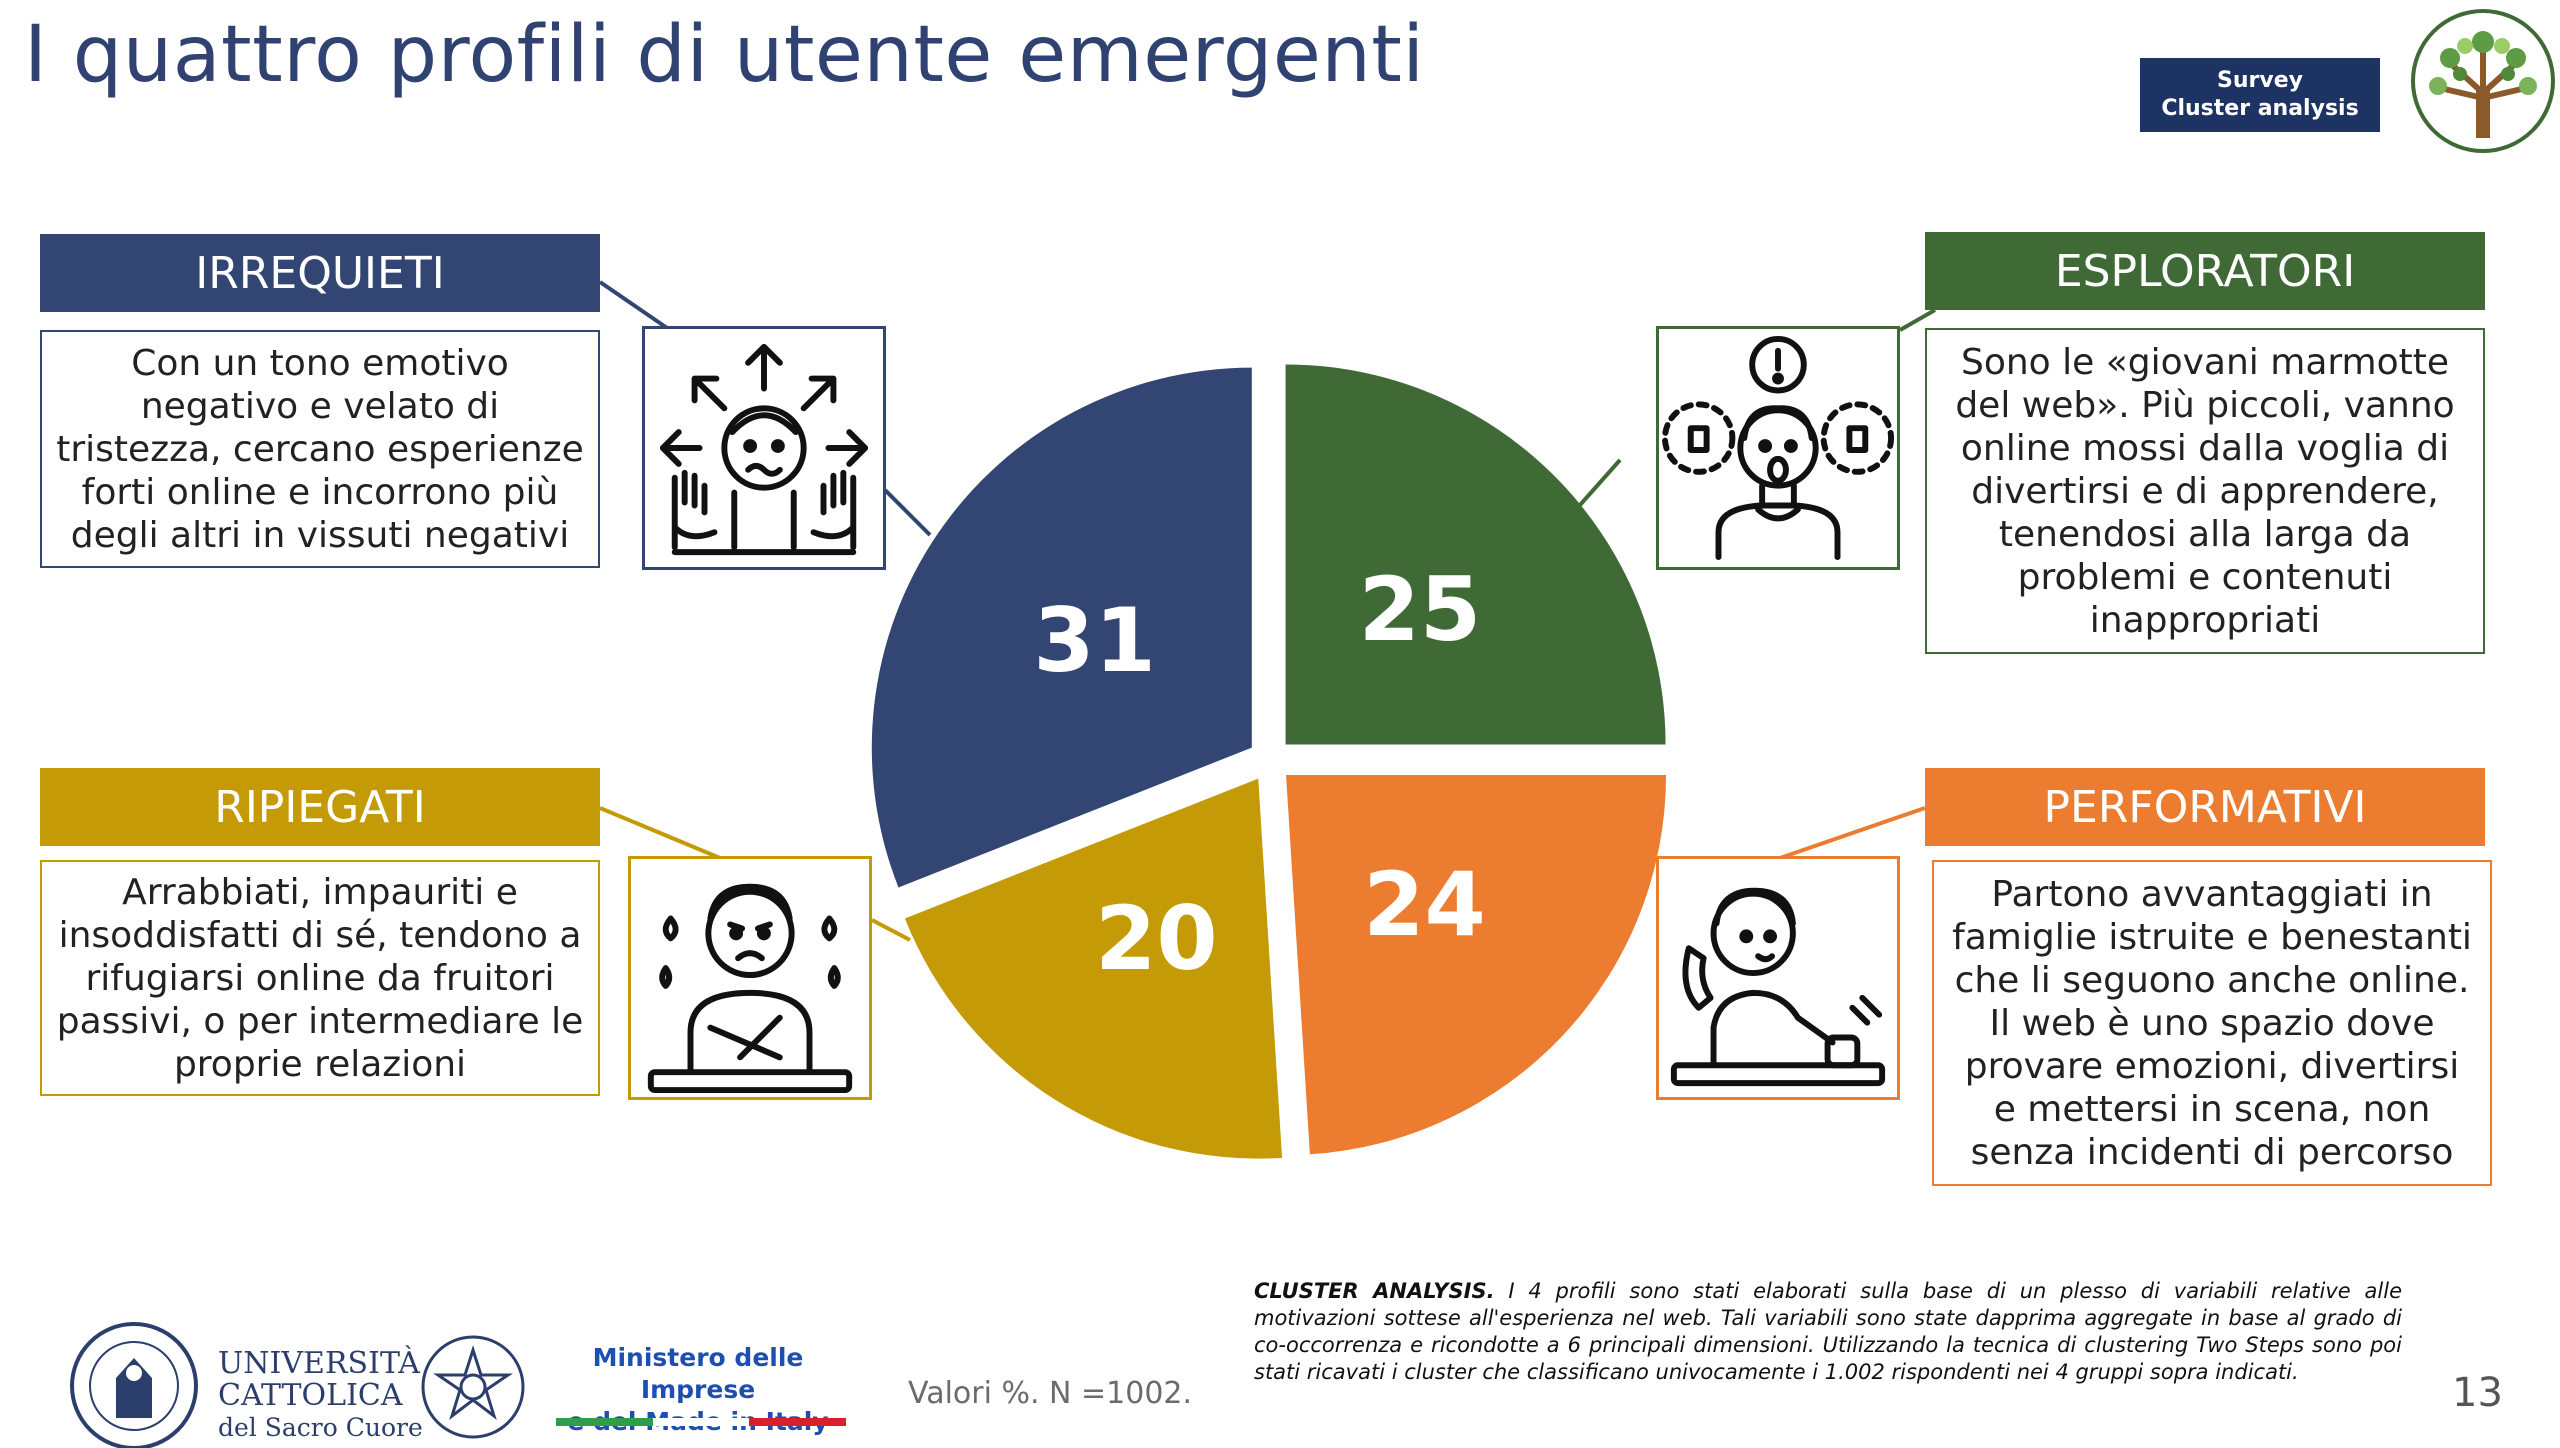 This screenshot has width=2560, height=1448. Describe the element at coordinates (891, 930) in the screenshot. I see `connector-ripiegati-pie` at that location.